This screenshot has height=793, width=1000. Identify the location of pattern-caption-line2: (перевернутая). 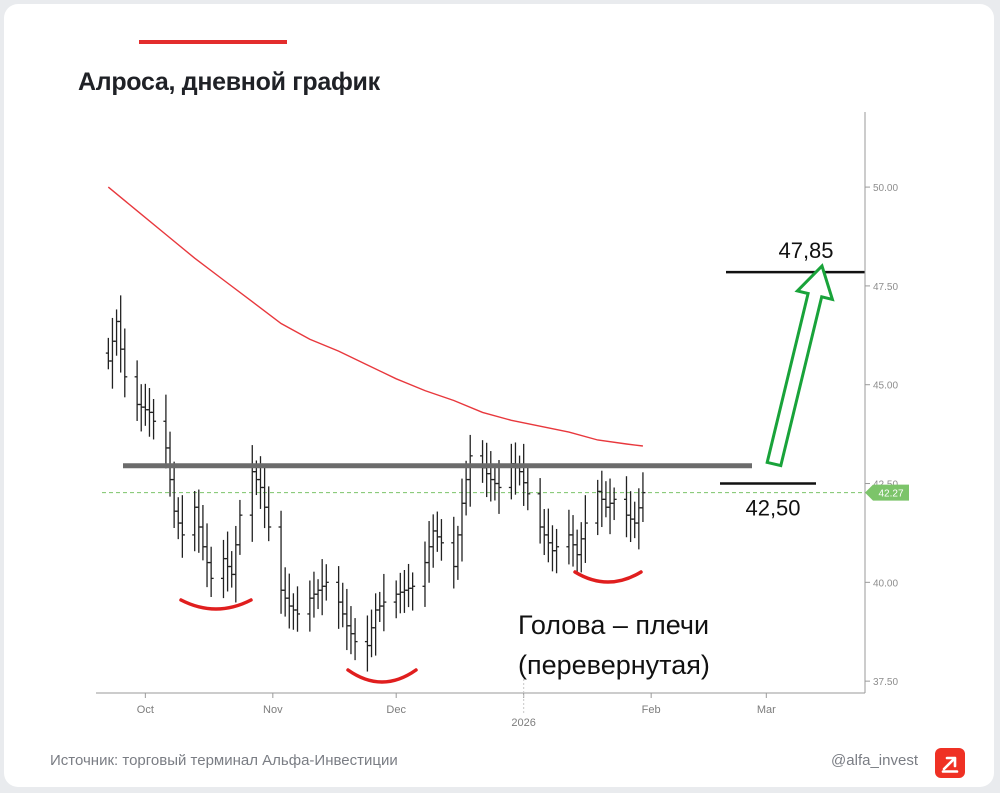
(614, 665).